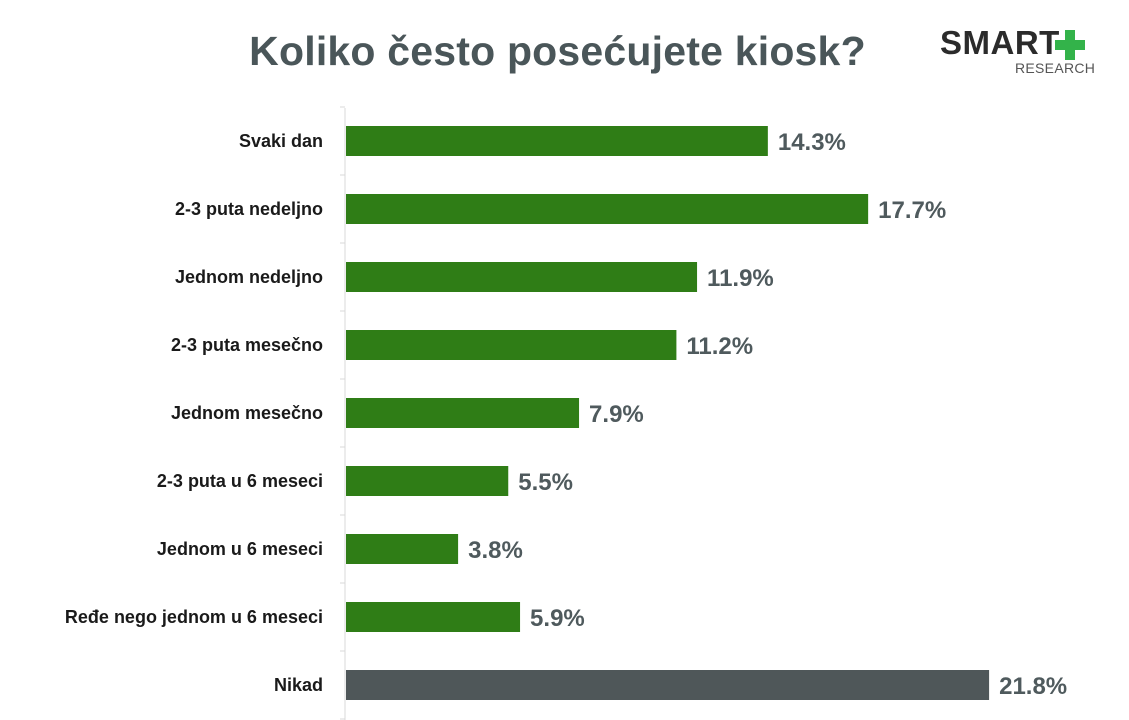 This screenshot has height=720, width=1129. I want to click on category-label: Svaki dan, so click(281, 141).